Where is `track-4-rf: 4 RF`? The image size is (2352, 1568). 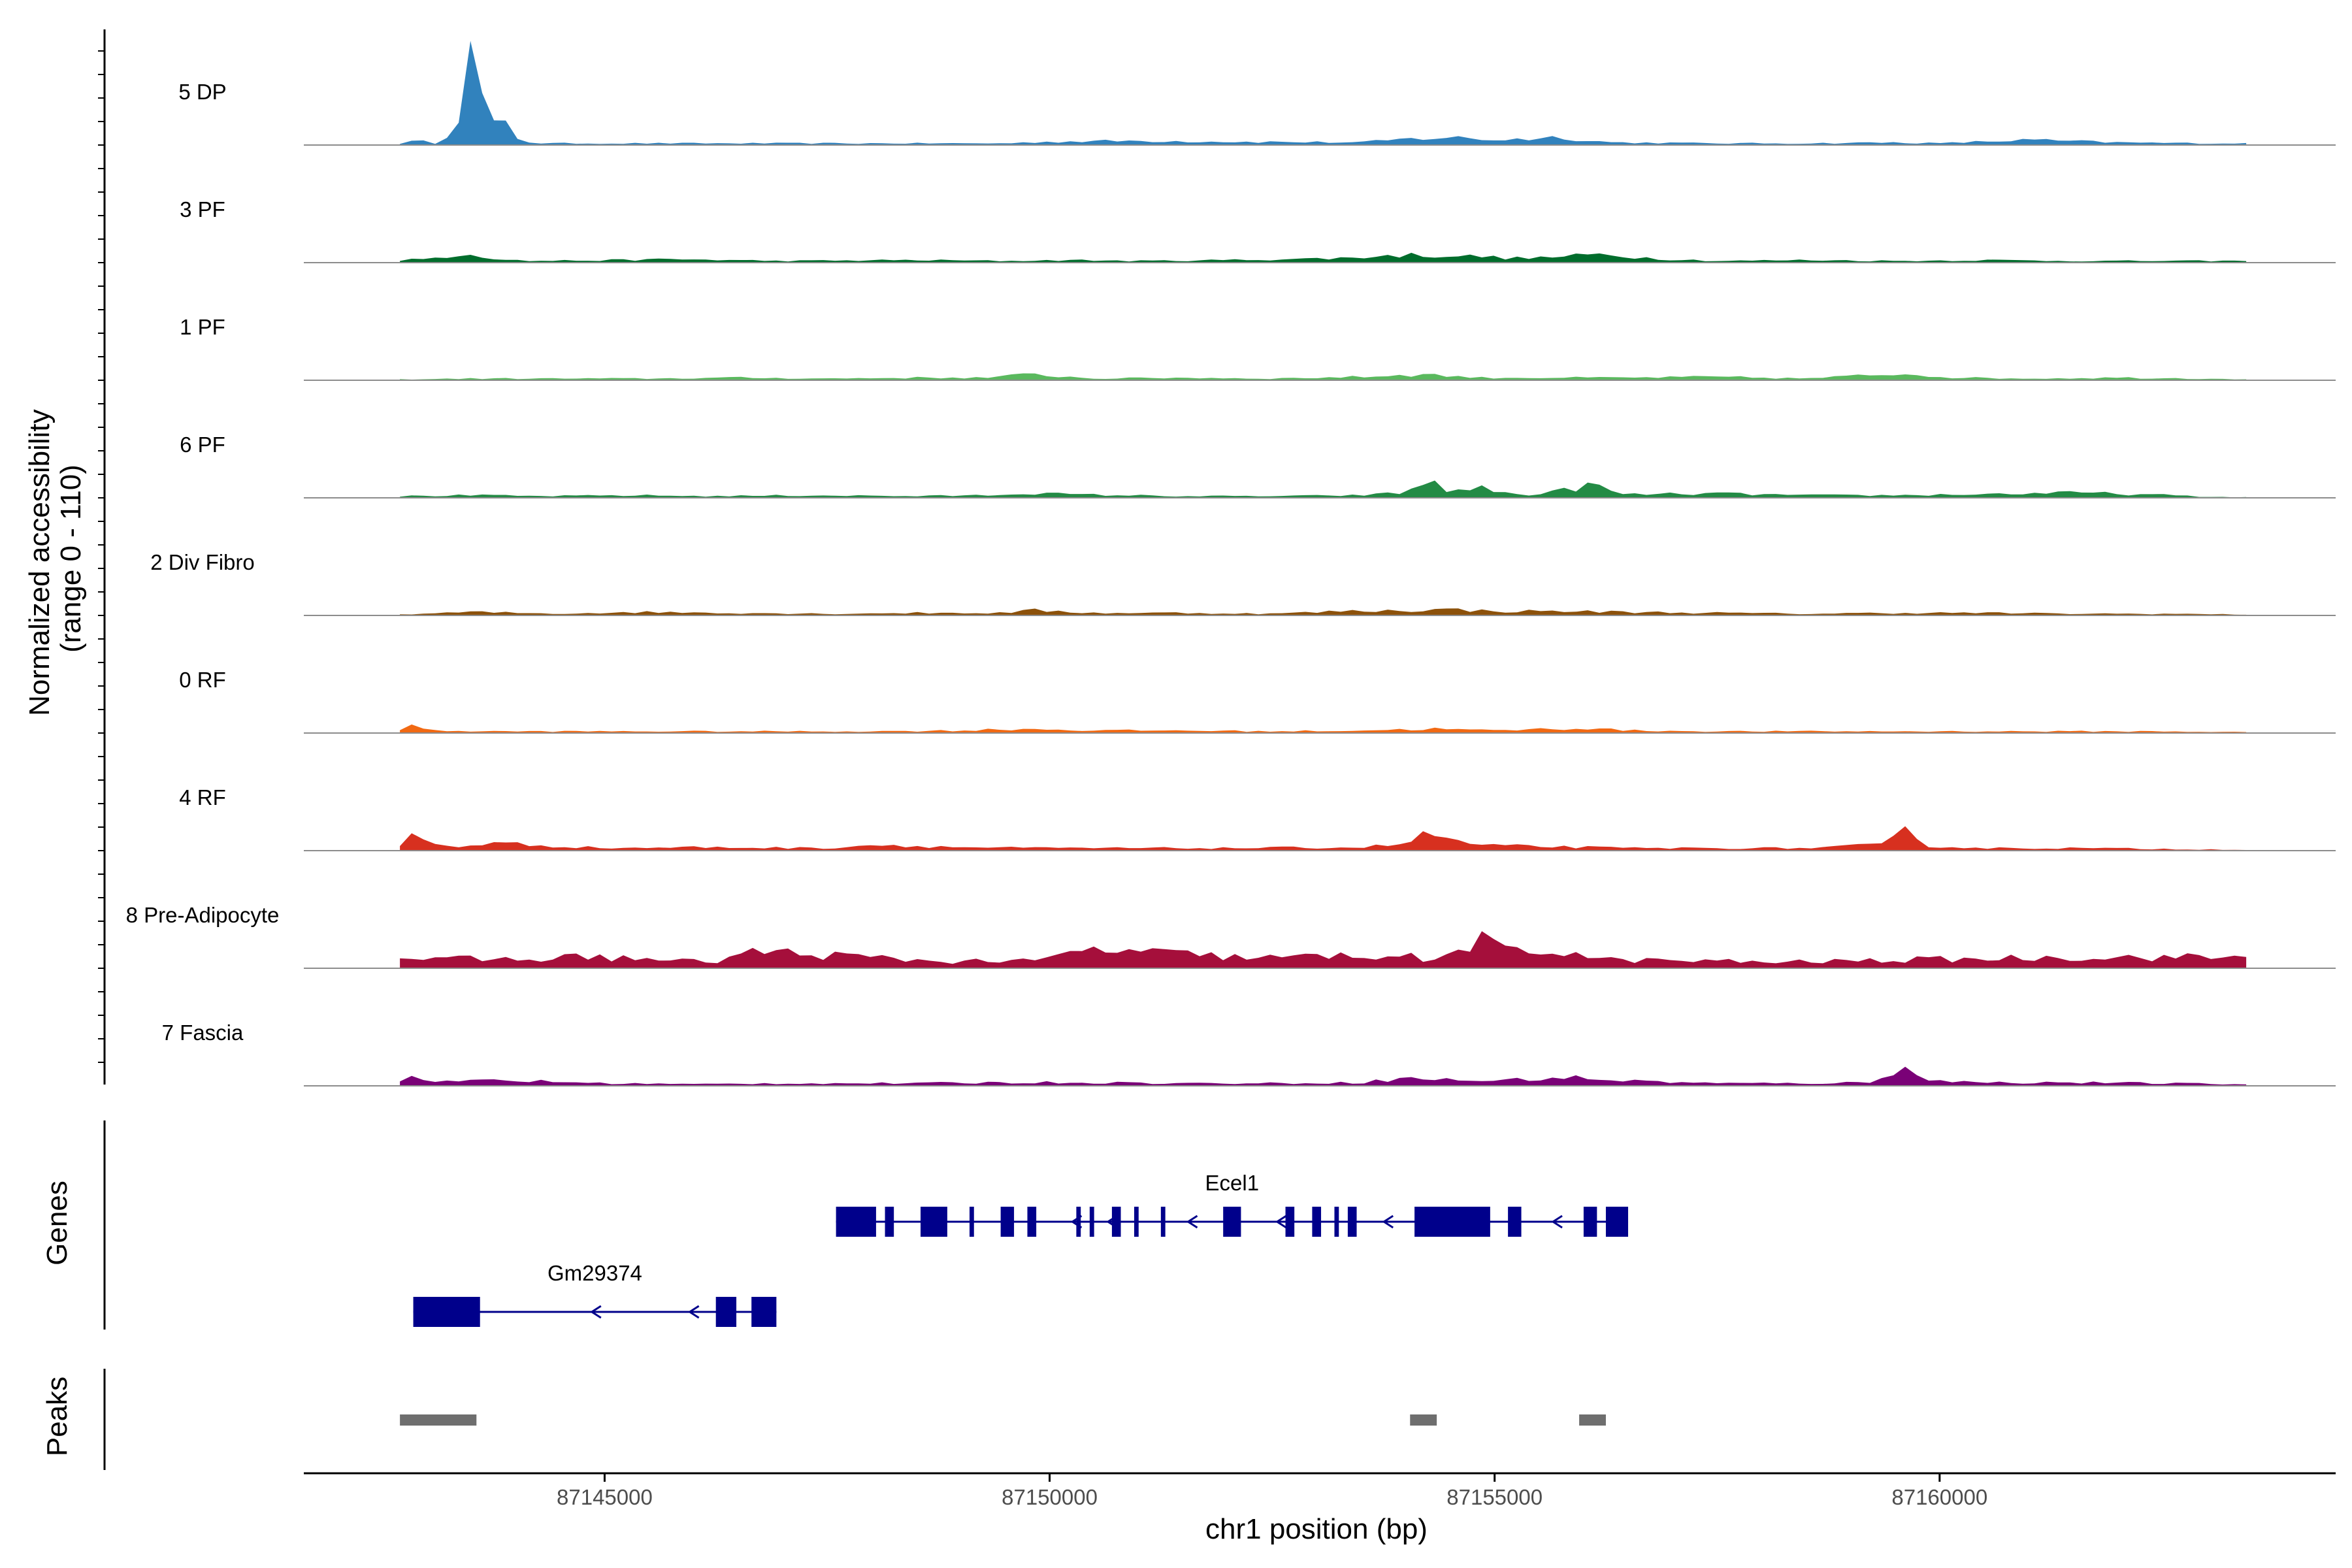
track-4-rf: 4 RF is located at coordinates (1257, 818).